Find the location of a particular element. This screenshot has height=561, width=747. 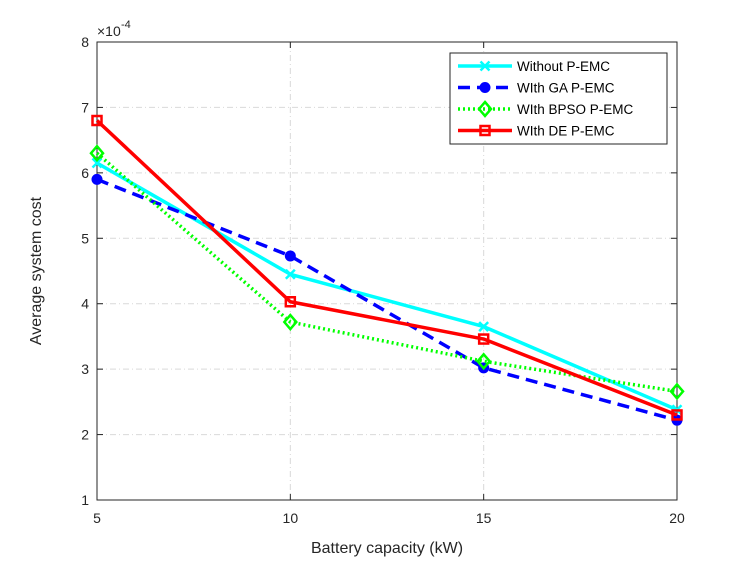

legend-entry: WIth BPSO P-EMC is located at coordinates (546, 109).